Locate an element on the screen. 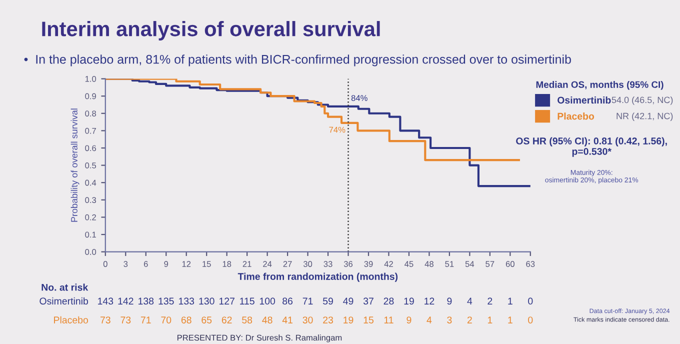 This screenshot has width=680, height=344. x-tick-label: 18 is located at coordinates (227, 264).